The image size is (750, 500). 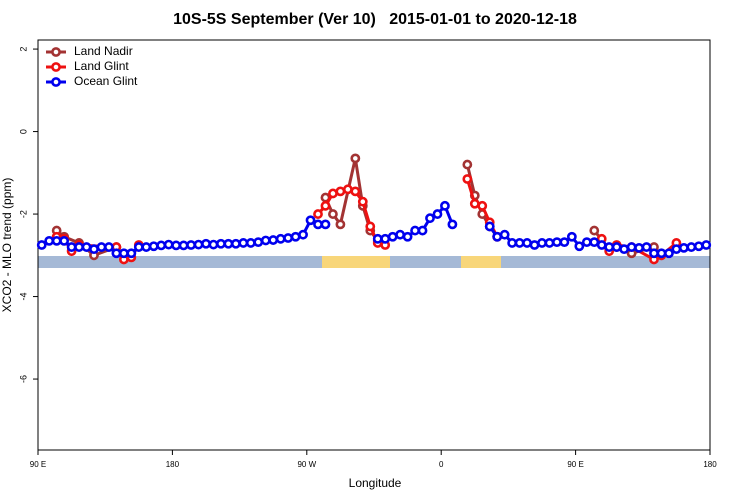 What do you see at coordinates (23, 214) in the screenshot?
I see `y-tick-label: -2` at bounding box center [23, 214].